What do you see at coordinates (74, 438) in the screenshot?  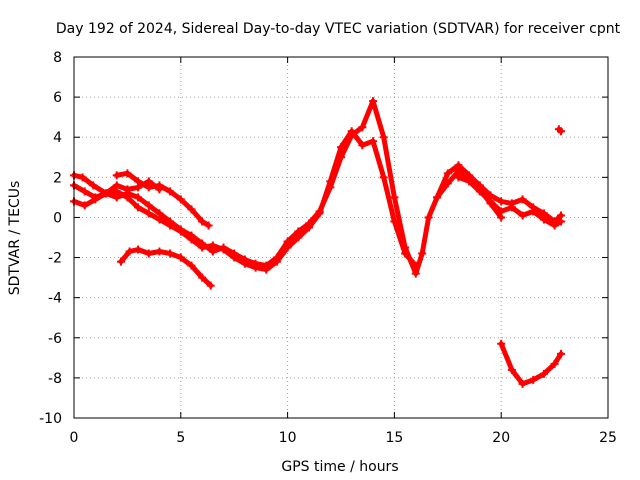 I see `x-tick-label: 0` at bounding box center [74, 438].